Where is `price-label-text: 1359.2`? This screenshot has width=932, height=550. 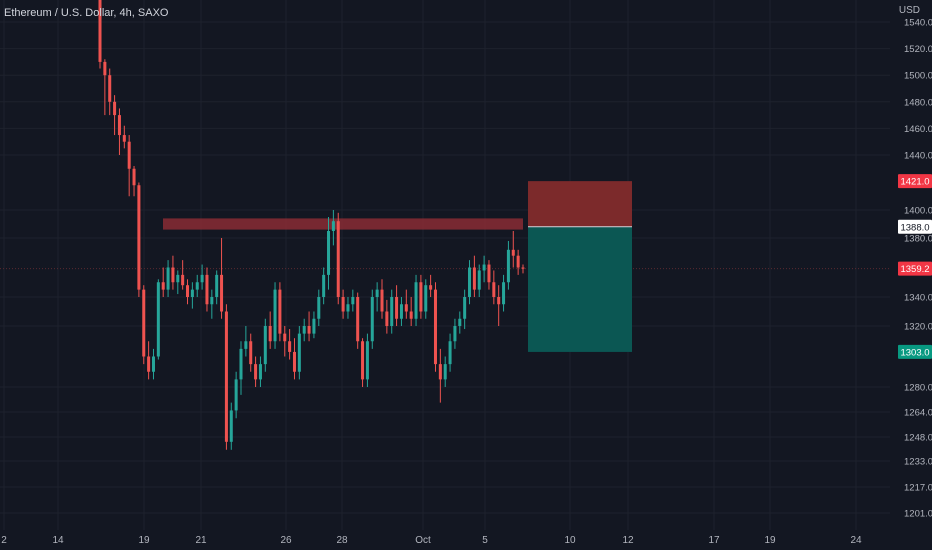 price-label-text: 1359.2 is located at coordinates (914, 269).